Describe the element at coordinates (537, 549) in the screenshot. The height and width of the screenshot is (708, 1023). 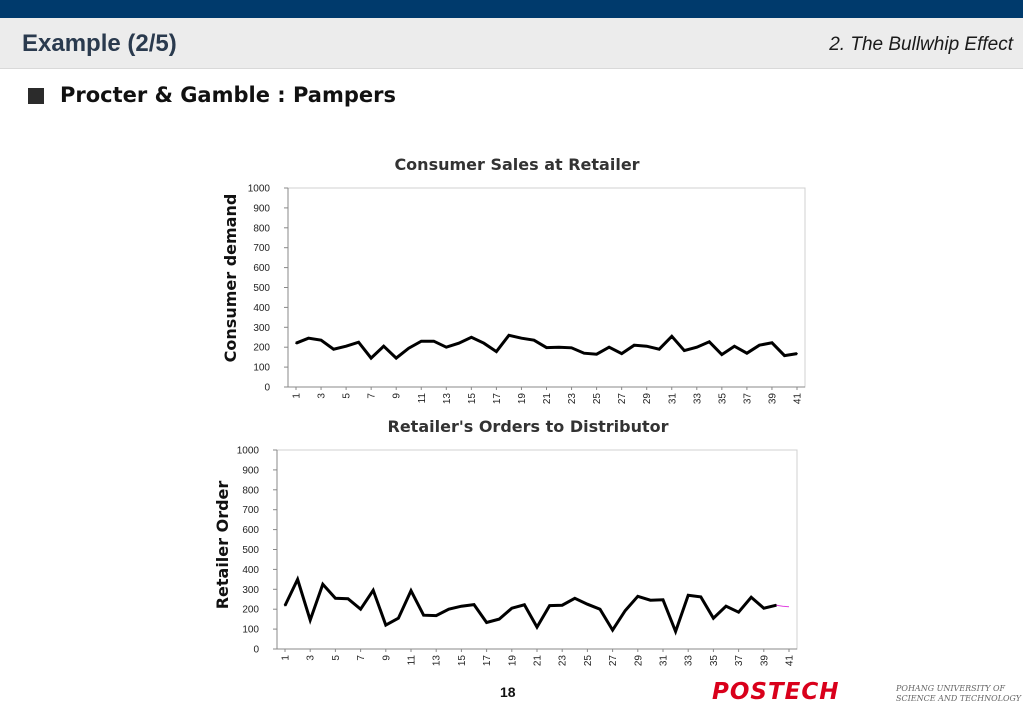
I see `plot-area` at that location.